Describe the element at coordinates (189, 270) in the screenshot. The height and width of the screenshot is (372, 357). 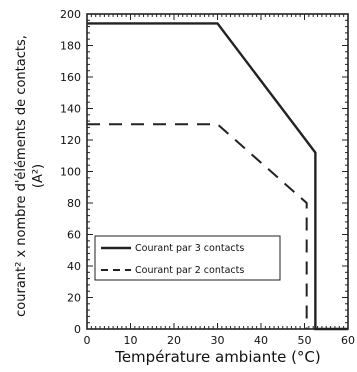
I see `legend-label-2: Courant par 2 contacts` at that location.